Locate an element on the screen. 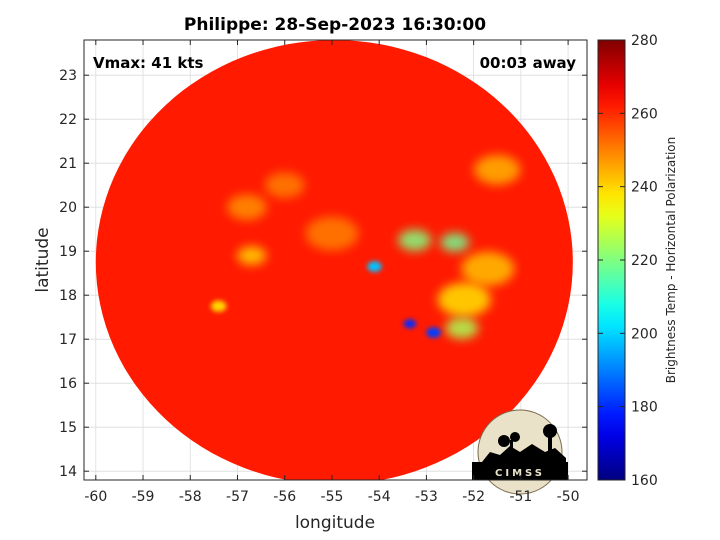  y-tick-label: 21 is located at coordinates (68, 164).